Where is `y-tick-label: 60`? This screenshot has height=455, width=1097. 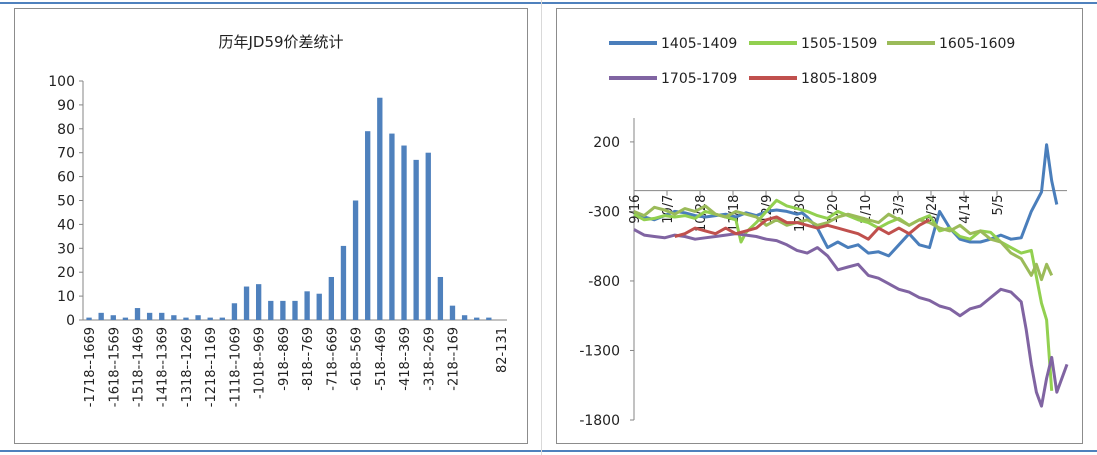
y-tick-label: 60 is located at coordinates (66, 178).